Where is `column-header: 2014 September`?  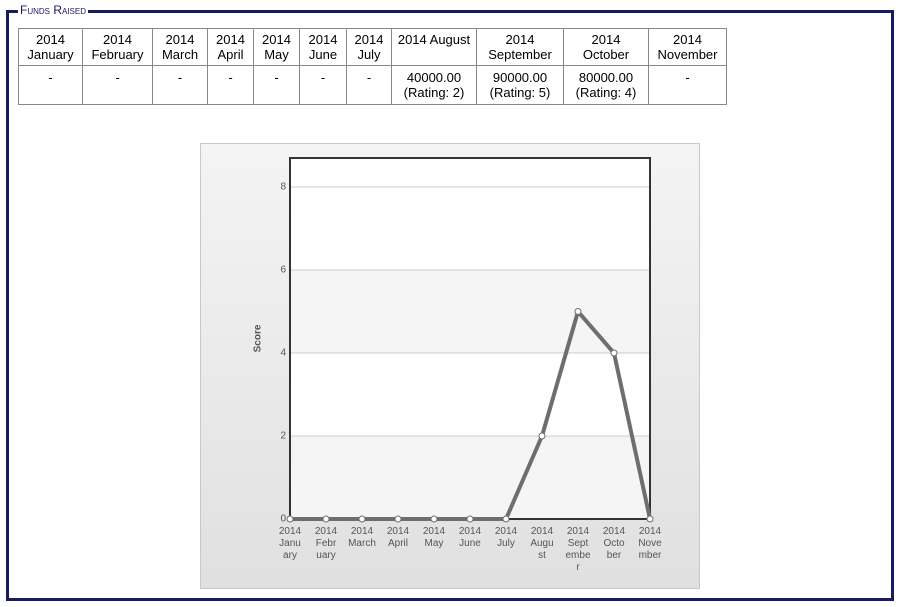
column-header: 2014 September is located at coordinates (520, 47).